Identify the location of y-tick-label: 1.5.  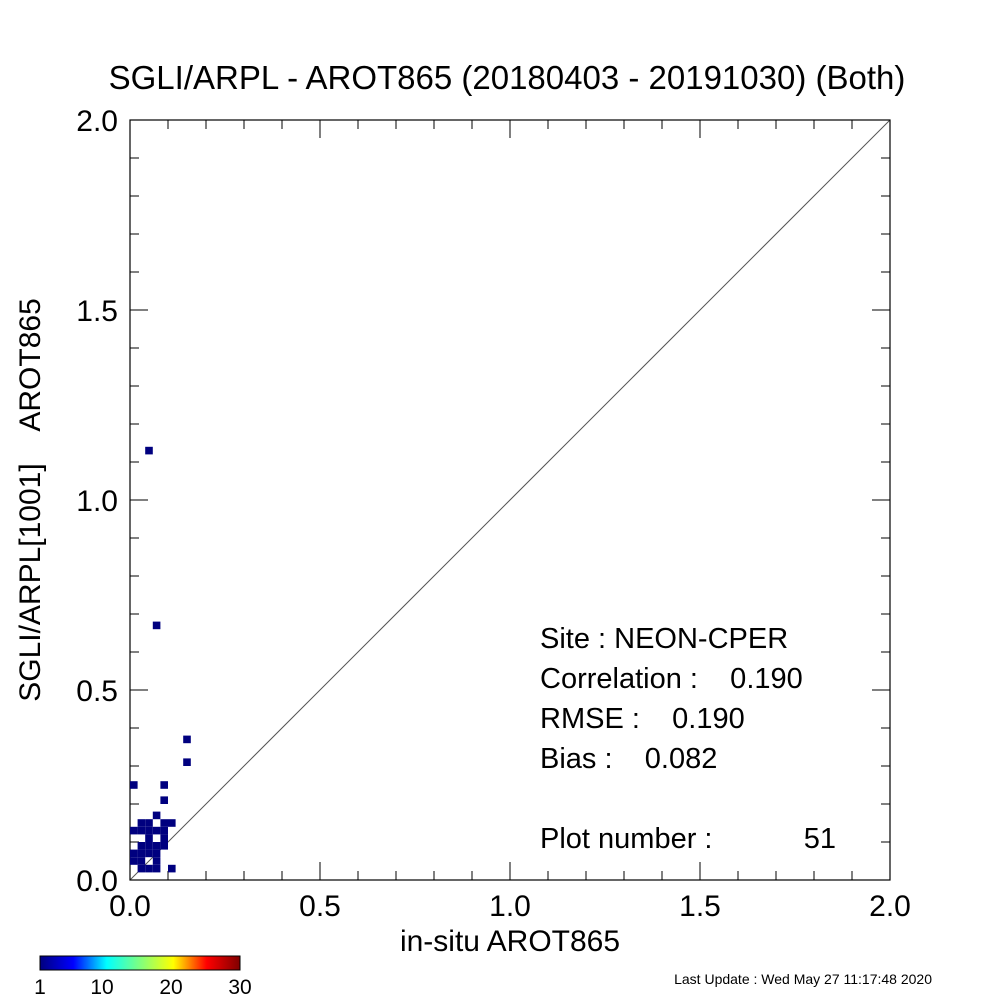
(97, 311).